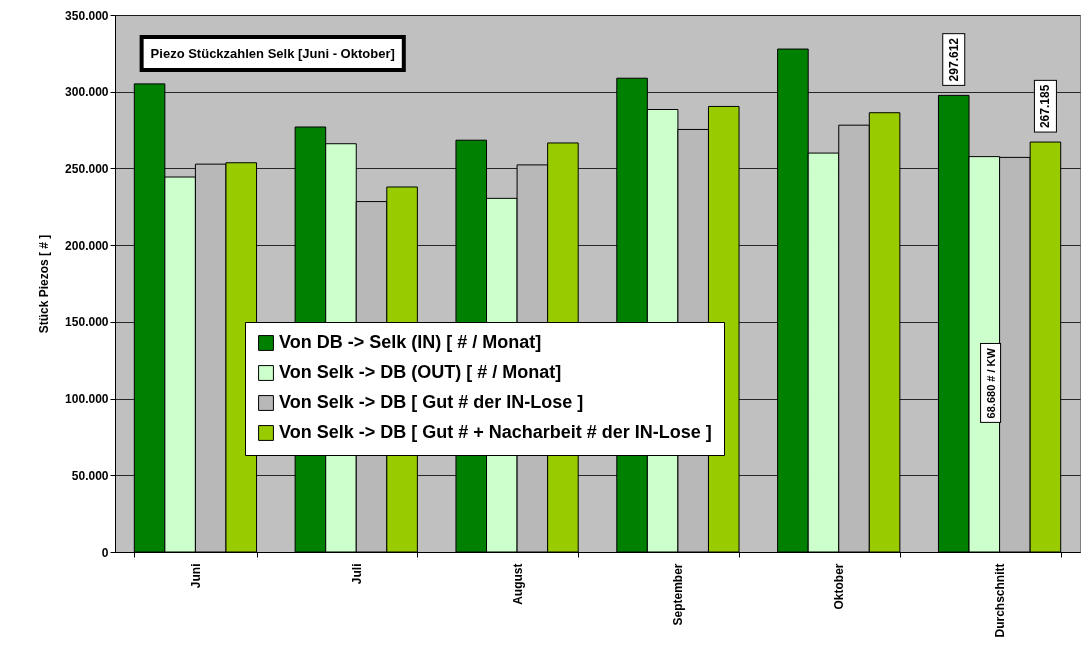 The image size is (1088, 658). What do you see at coordinates (87, 322) in the screenshot?
I see `y-tick-label: 150.000` at bounding box center [87, 322].